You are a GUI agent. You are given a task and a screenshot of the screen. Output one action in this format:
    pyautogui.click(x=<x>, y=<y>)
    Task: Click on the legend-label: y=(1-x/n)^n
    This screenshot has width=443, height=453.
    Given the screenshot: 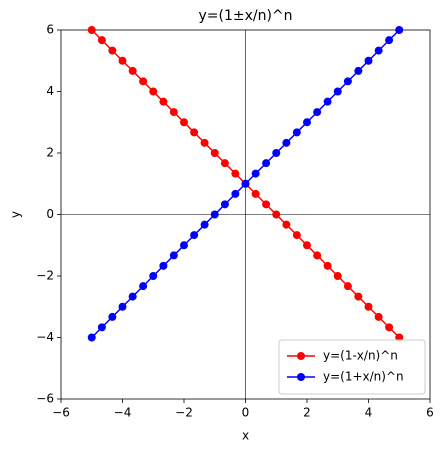 What is the action you would take?
    pyautogui.click(x=360, y=356)
    